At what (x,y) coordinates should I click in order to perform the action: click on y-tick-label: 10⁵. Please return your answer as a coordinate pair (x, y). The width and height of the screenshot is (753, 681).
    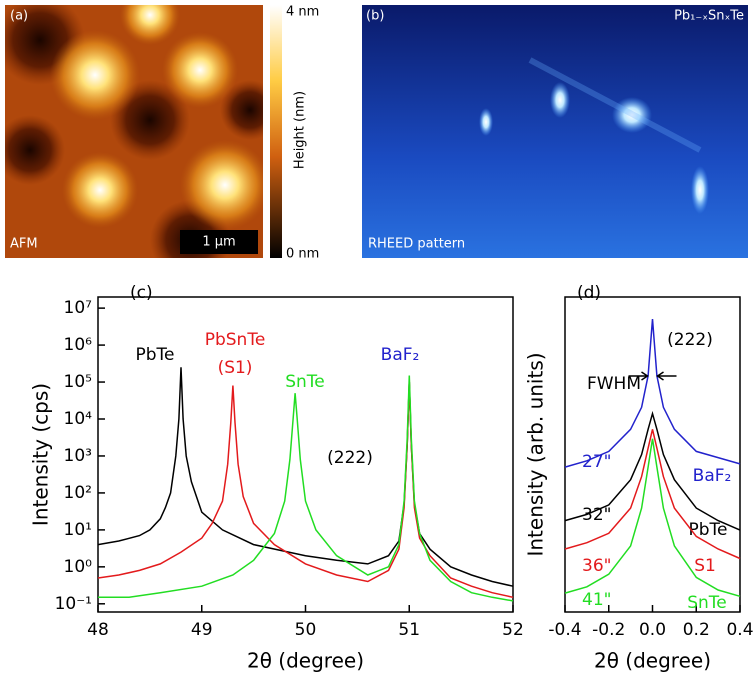
    Looking at the image, I should click on (78, 382).